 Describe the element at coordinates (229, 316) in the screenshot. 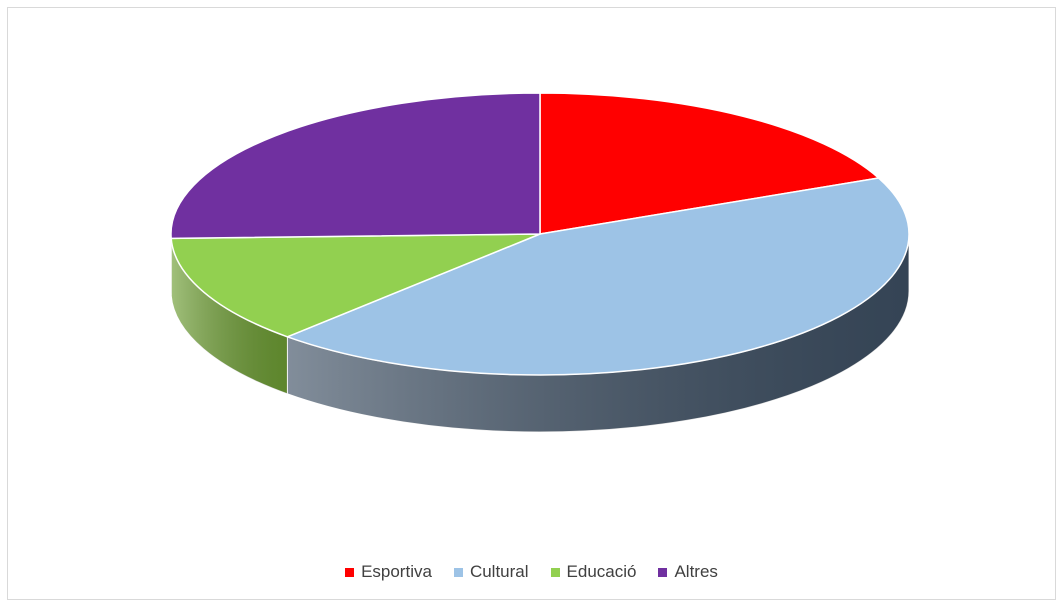

I see `pie-side-shade-educacio` at that location.